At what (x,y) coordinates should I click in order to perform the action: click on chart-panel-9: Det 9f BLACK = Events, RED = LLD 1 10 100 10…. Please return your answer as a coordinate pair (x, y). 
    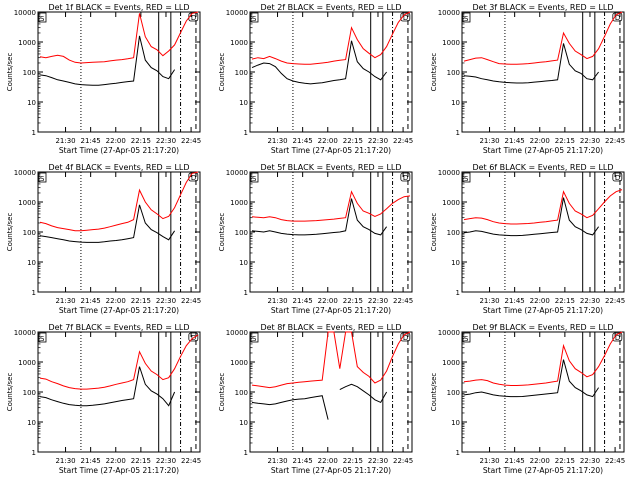
    Looking at the image, I should click on (527, 399).